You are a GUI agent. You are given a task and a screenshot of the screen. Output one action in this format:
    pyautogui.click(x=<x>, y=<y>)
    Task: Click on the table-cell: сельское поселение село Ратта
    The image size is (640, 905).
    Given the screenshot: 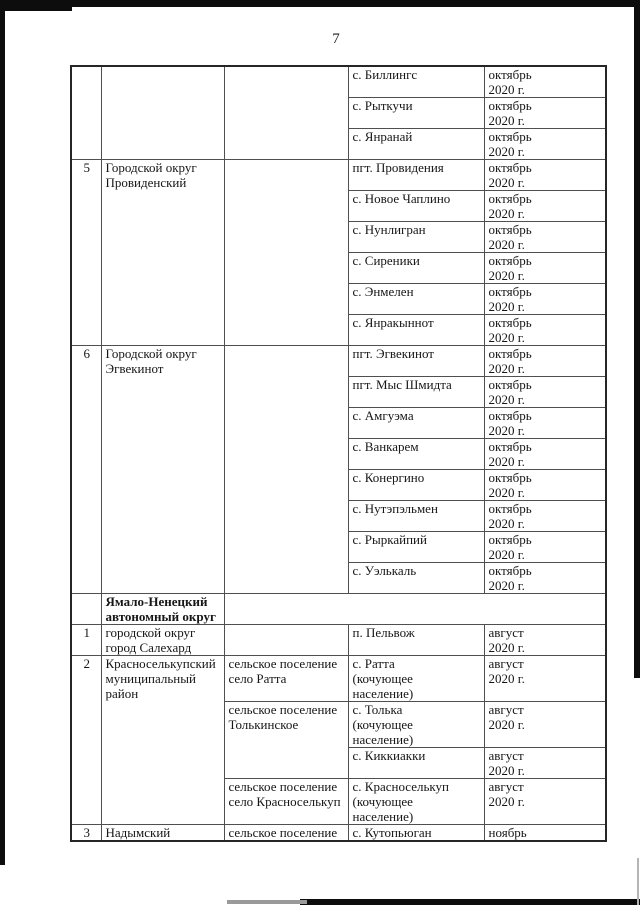 What is the action you would take?
    pyautogui.click(x=286, y=678)
    